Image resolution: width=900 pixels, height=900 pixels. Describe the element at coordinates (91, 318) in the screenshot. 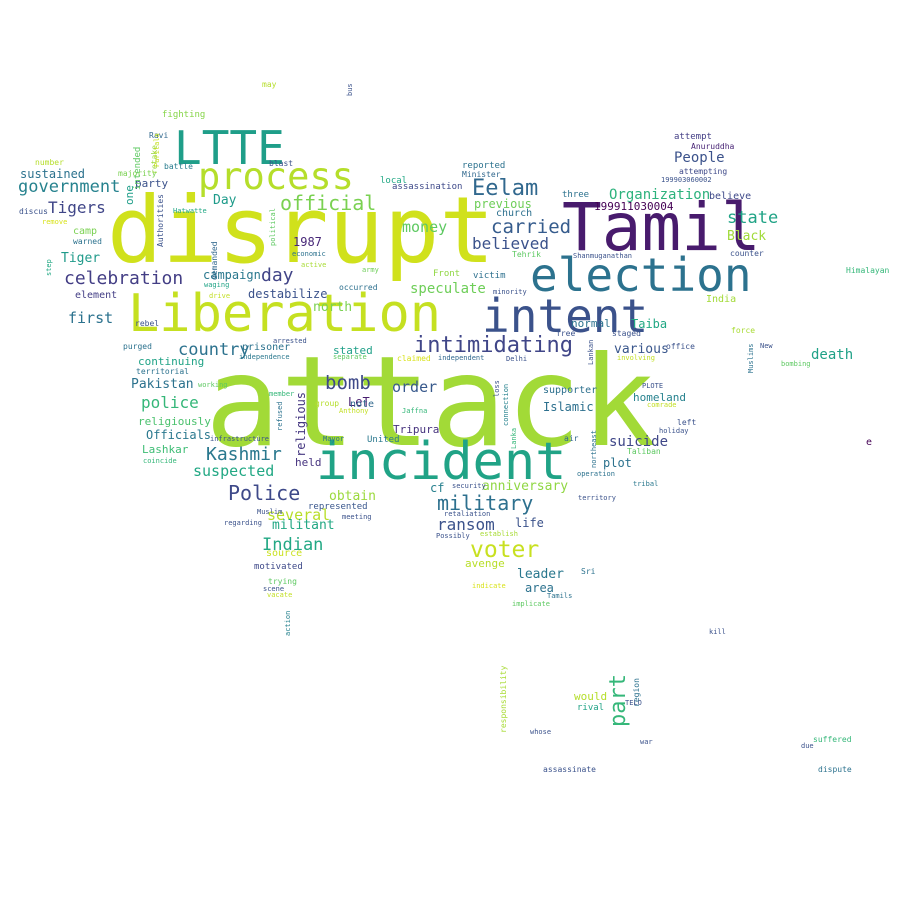

I see `word-first: first` at that location.